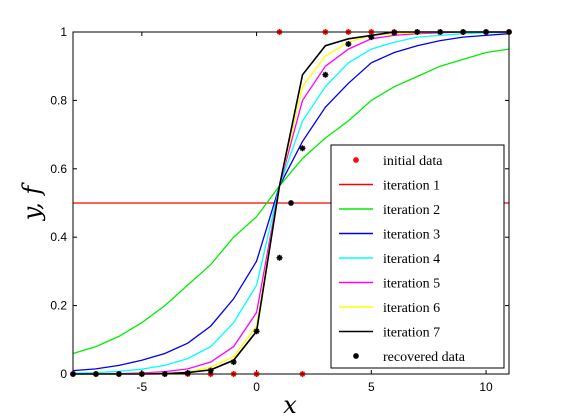 The image size is (561, 420). Describe the element at coordinates (371, 387) in the screenshot. I see `x-tick-label: 5` at that location.